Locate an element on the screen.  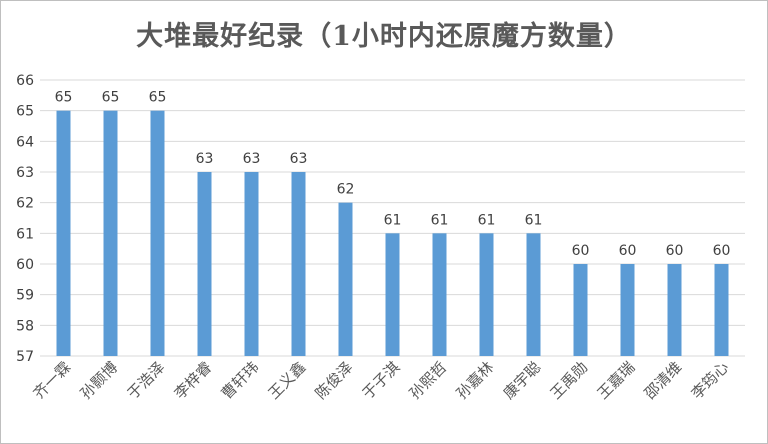
x-tick-label: 孙熙哲 is located at coordinates (428, 380).